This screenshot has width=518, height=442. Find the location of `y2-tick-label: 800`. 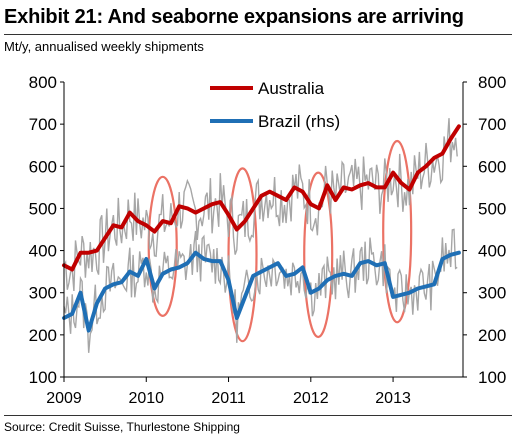

y2-tick-label: 800 is located at coordinates (492, 82).